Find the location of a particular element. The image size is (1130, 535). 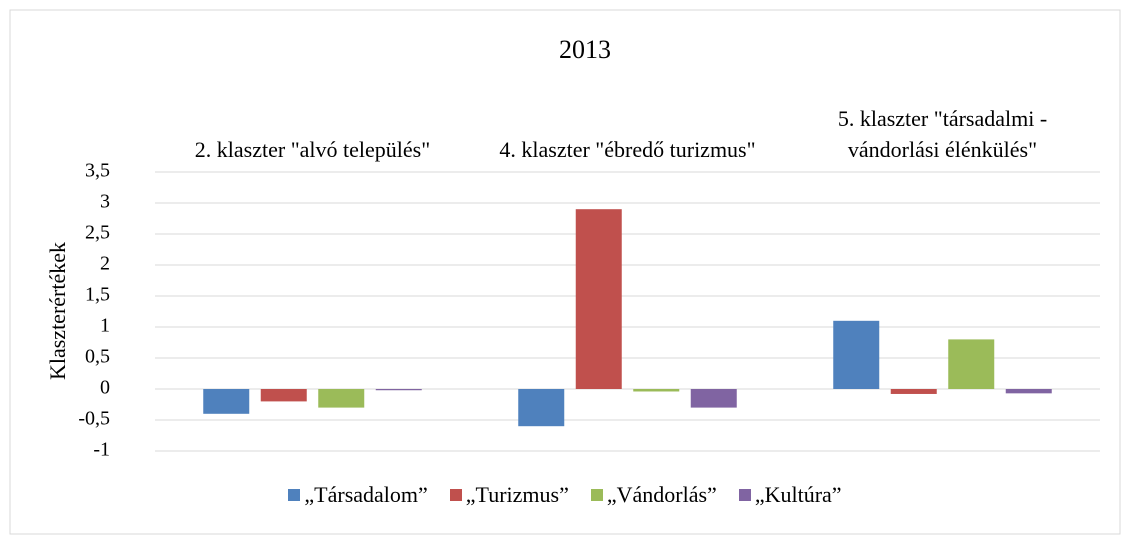

category-label: 2. klaszter "alvó település" is located at coordinates (312, 149).